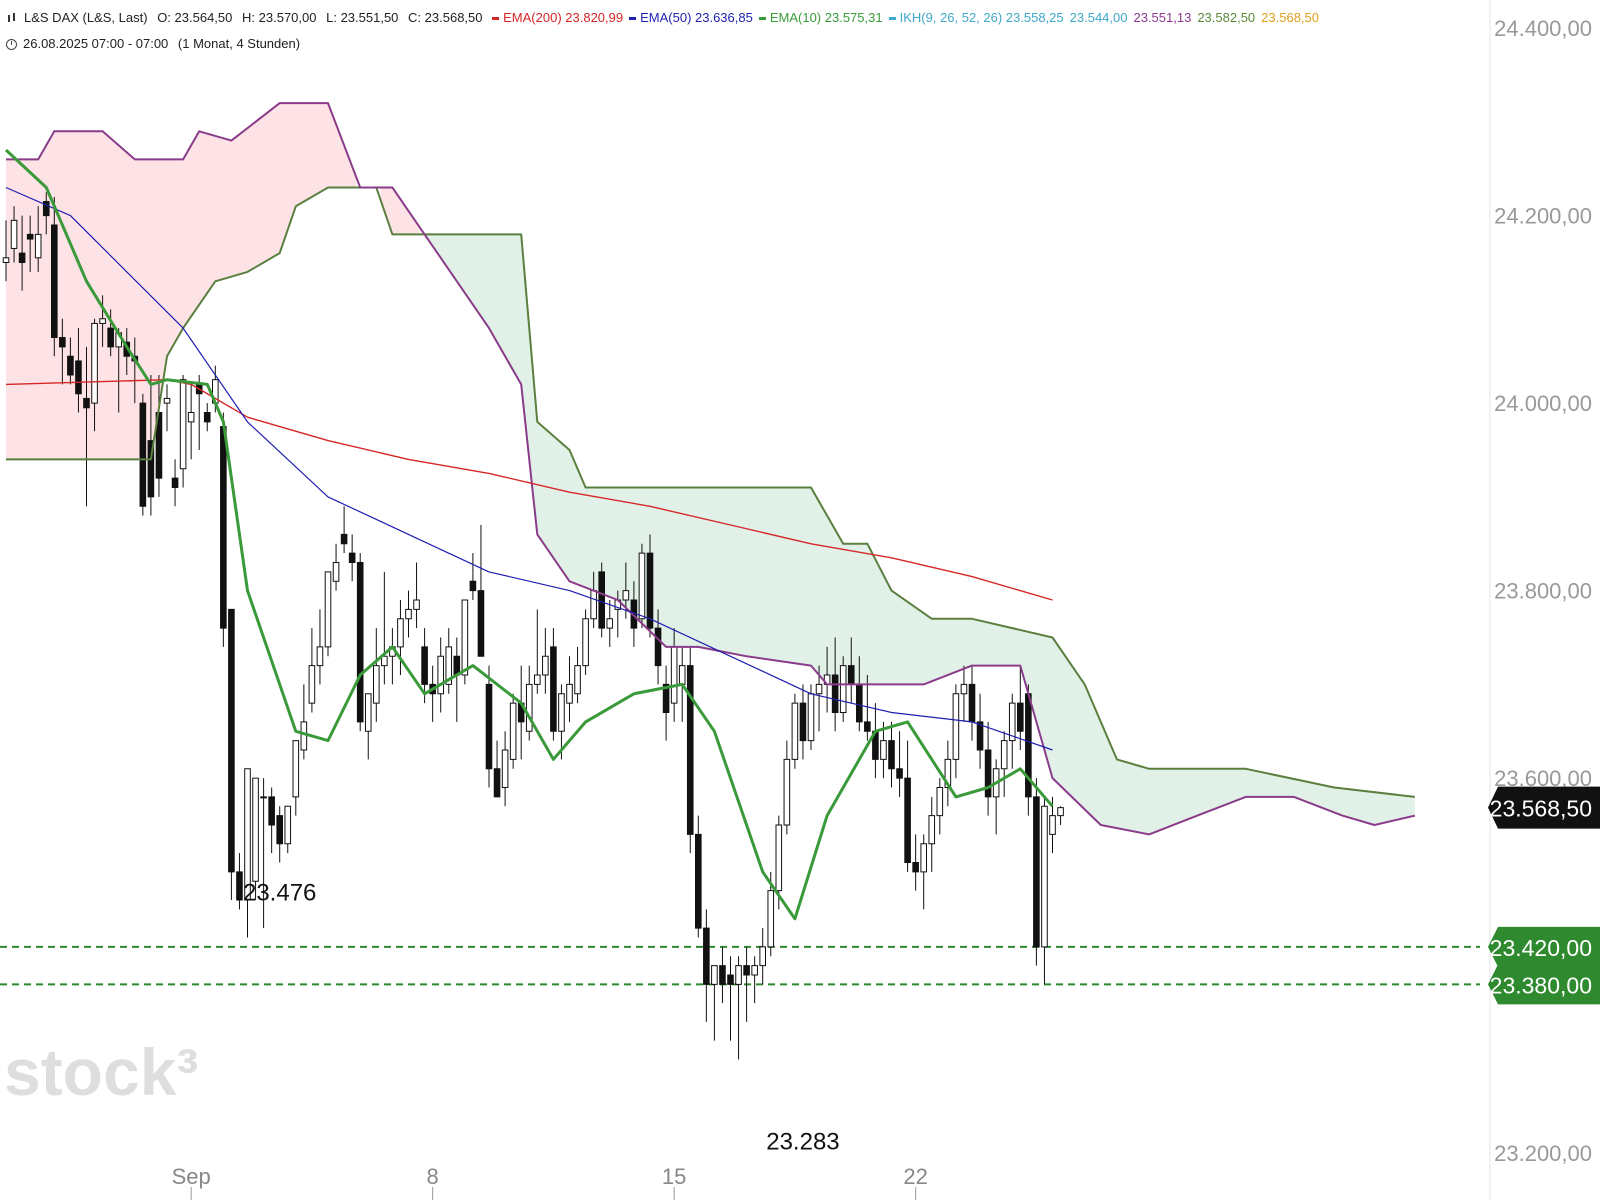 This screenshot has width=1600, height=1200. What do you see at coordinates (96, 43) in the screenshot?
I see `timestamp: 26.08.2025 07:00 - 07:00` at bounding box center [96, 43].